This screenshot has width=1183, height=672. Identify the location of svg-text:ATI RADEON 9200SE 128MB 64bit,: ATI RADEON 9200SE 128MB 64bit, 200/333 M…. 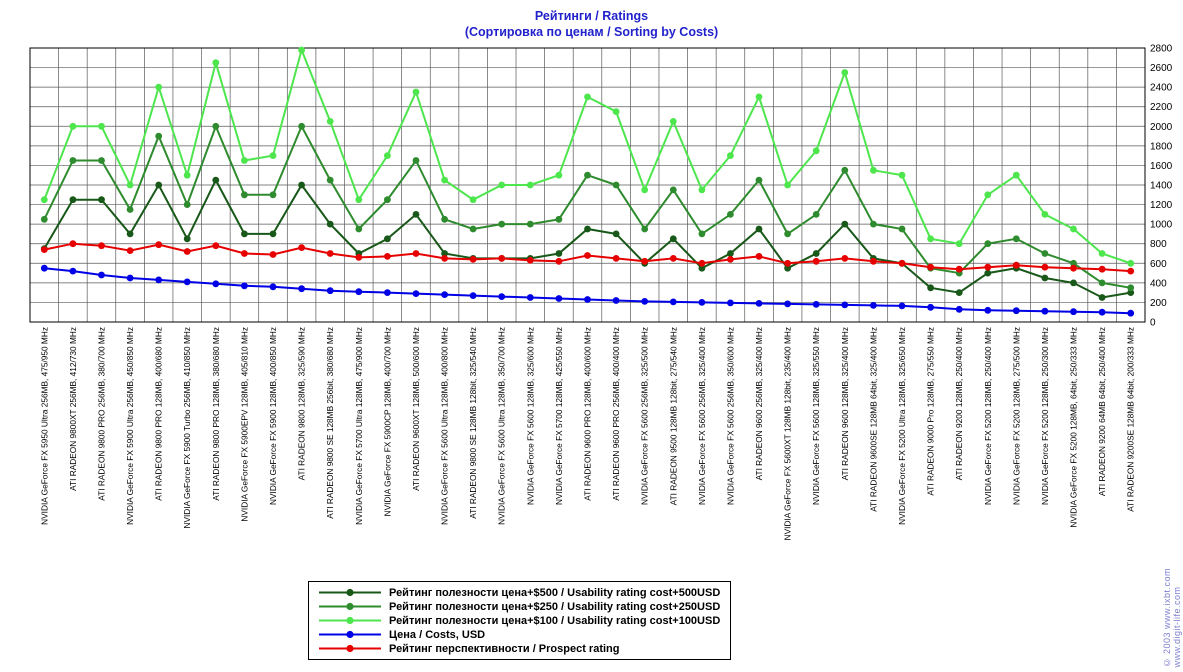
(1131, 419).